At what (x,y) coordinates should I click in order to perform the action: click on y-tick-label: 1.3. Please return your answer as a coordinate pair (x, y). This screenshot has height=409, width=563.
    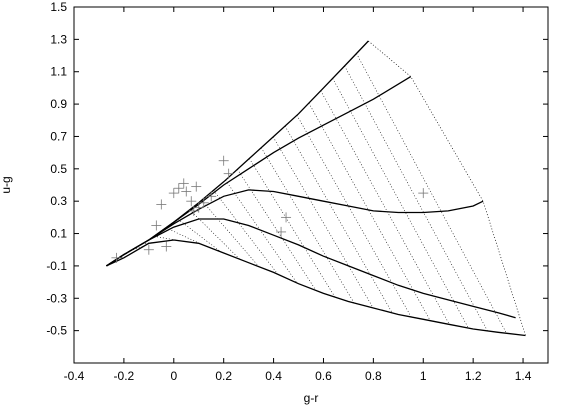
    Looking at the image, I should click on (58, 39).